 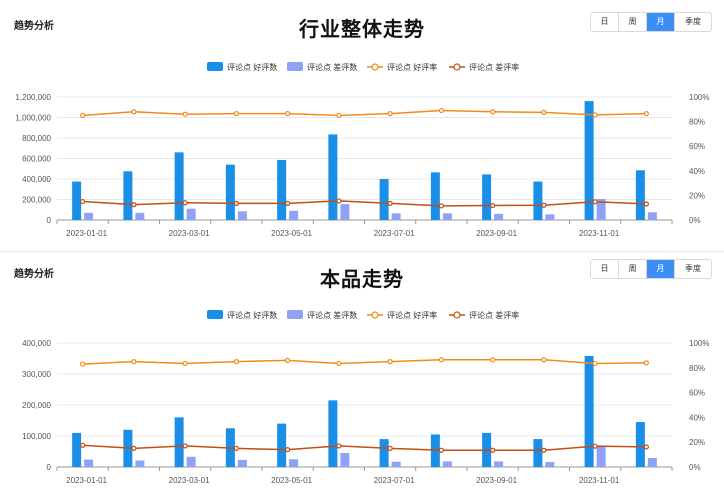 What do you see at coordinates (33, 118) in the screenshot?
I see `y-left-tick-label: 1,000,000` at bounding box center [33, 118].